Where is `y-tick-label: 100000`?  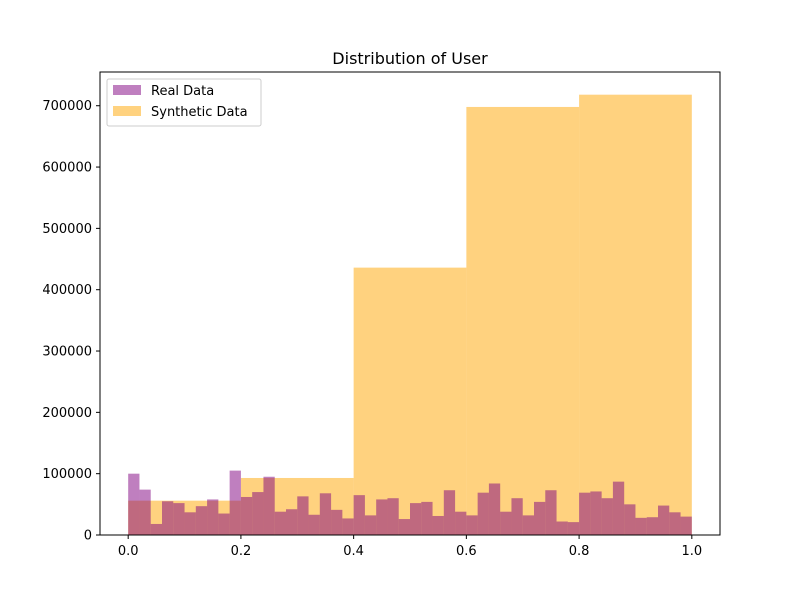 y-tick-label: 100000 is located at coordinates (67, 474).